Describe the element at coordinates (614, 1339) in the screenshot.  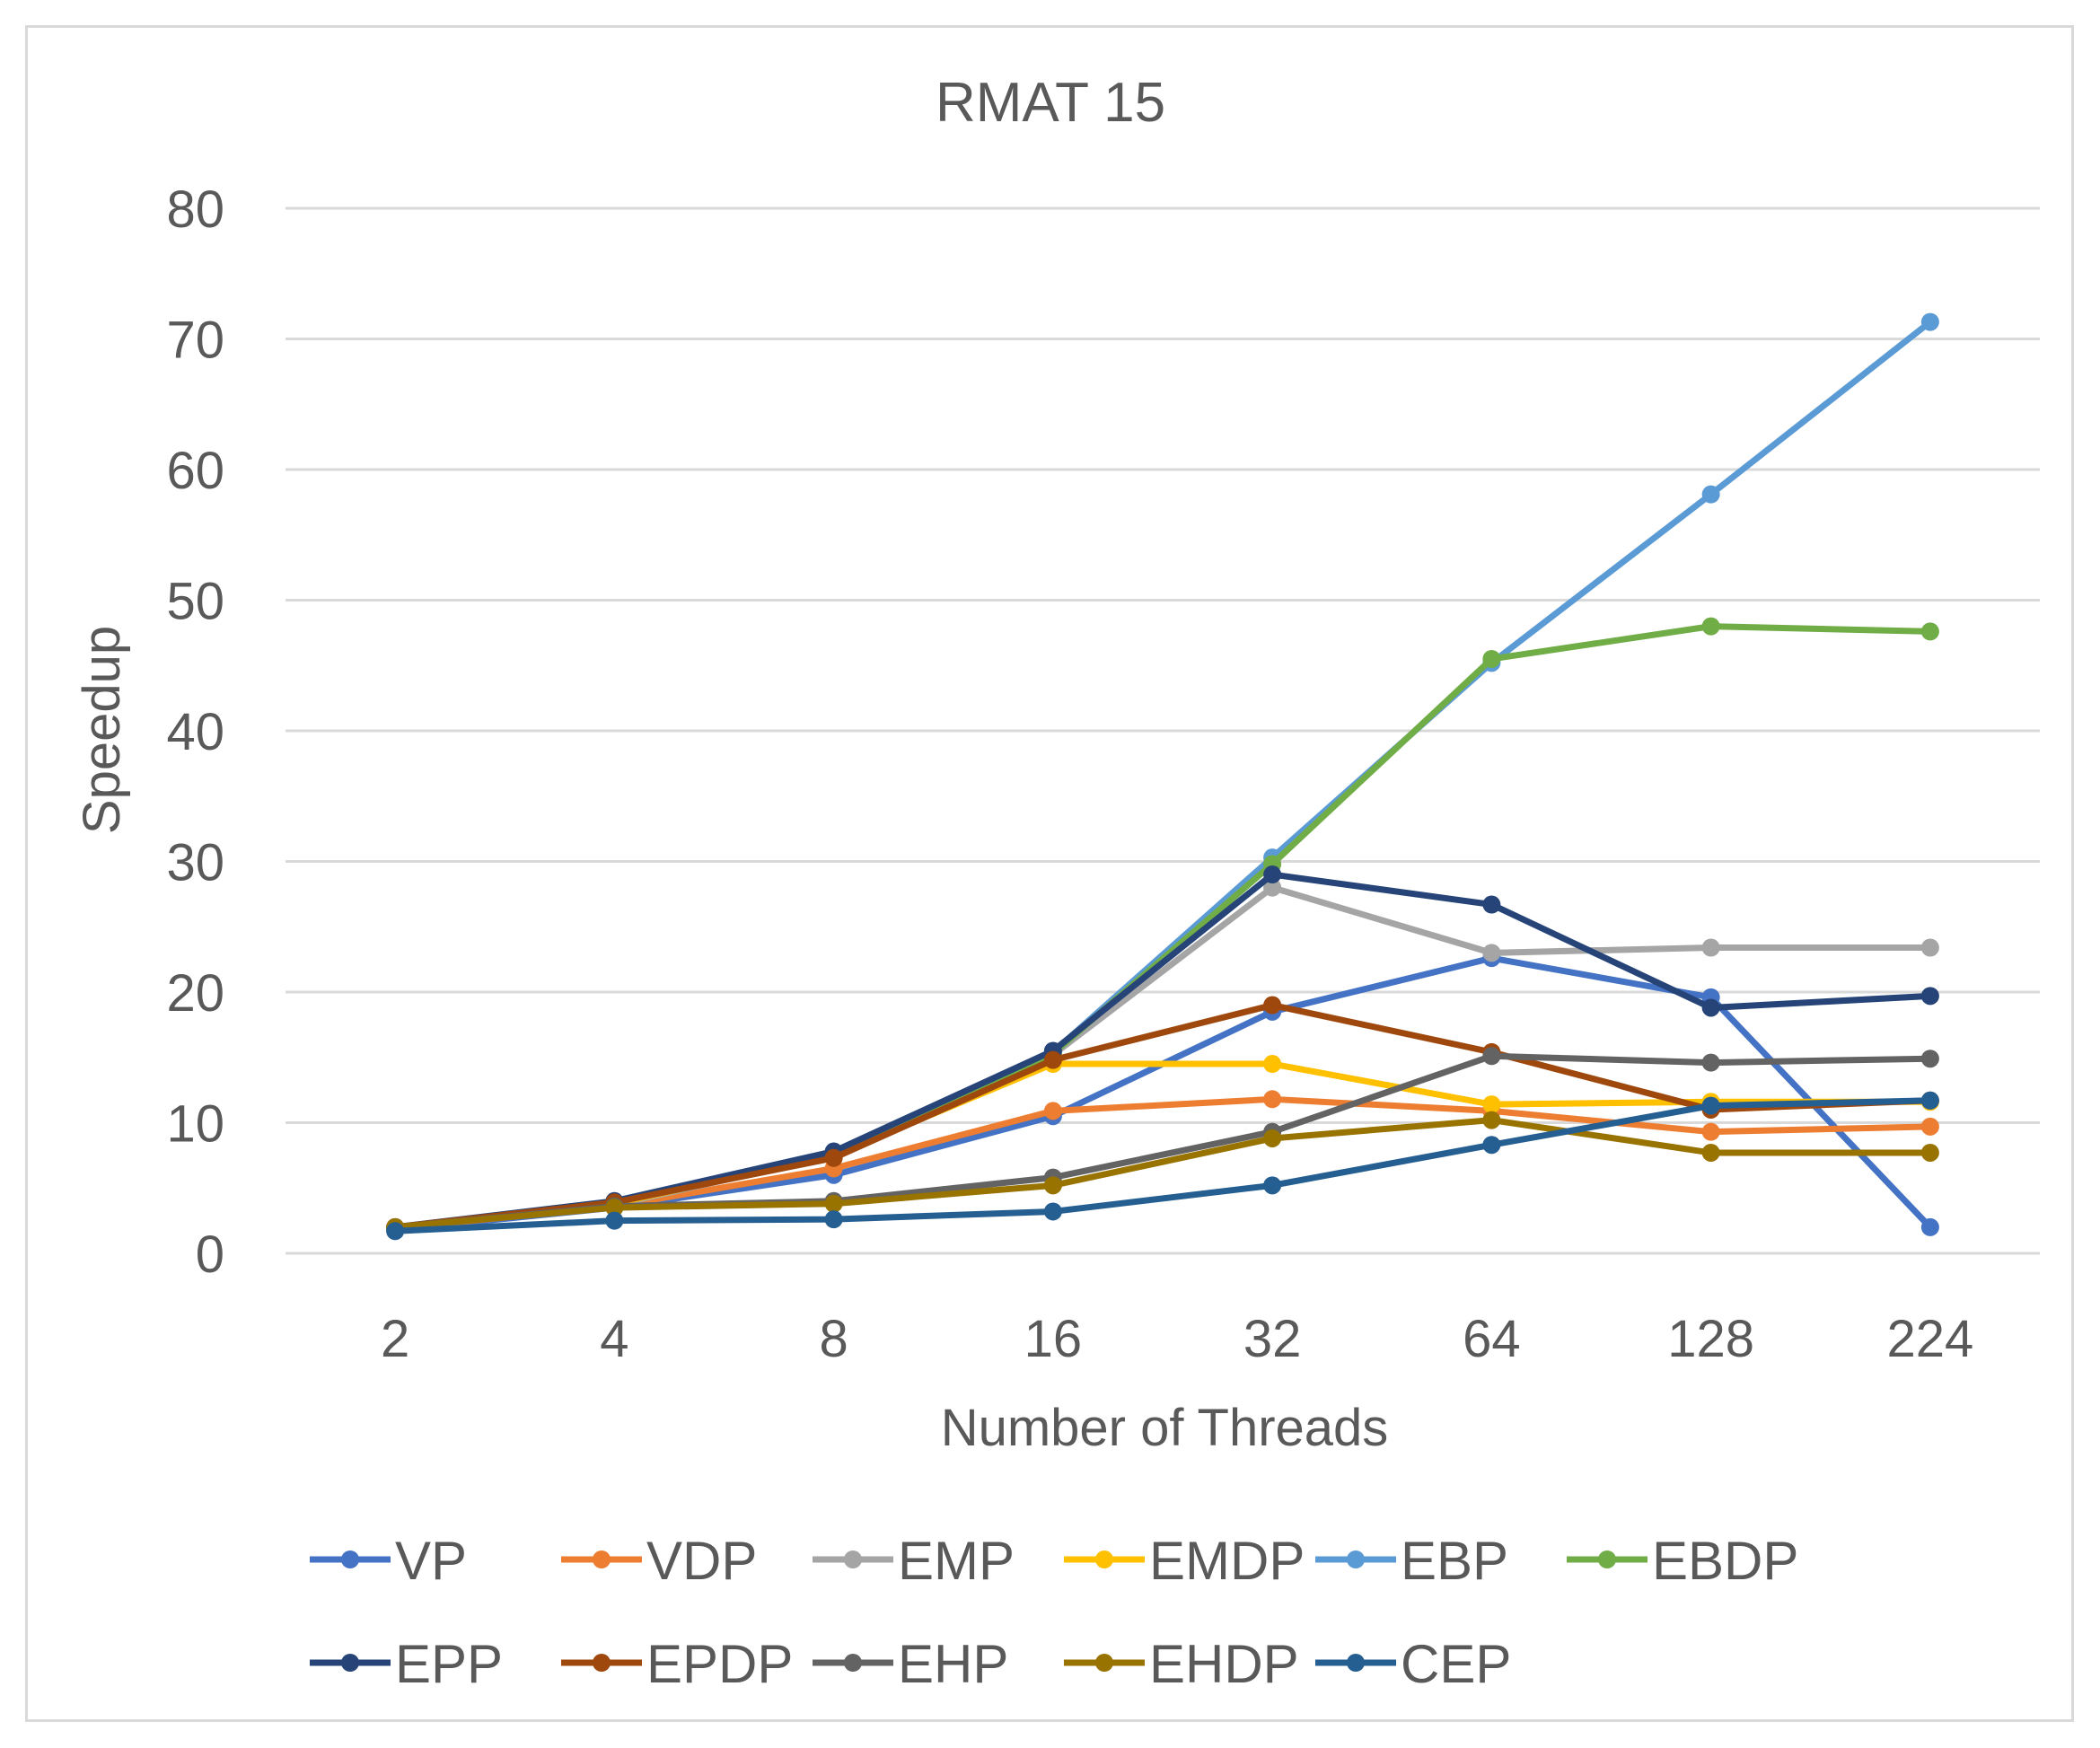
I see `x-tick-label: 4` at that location.